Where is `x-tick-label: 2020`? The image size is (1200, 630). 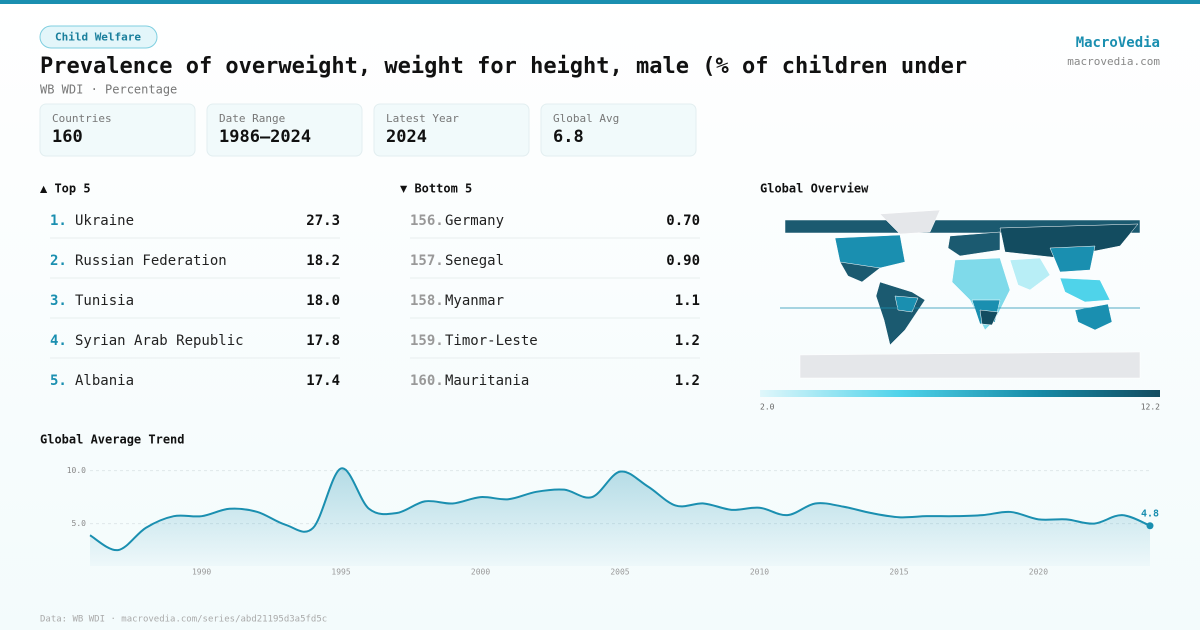
x-tick-label: 2020 is located at coordinates (1038, 572).